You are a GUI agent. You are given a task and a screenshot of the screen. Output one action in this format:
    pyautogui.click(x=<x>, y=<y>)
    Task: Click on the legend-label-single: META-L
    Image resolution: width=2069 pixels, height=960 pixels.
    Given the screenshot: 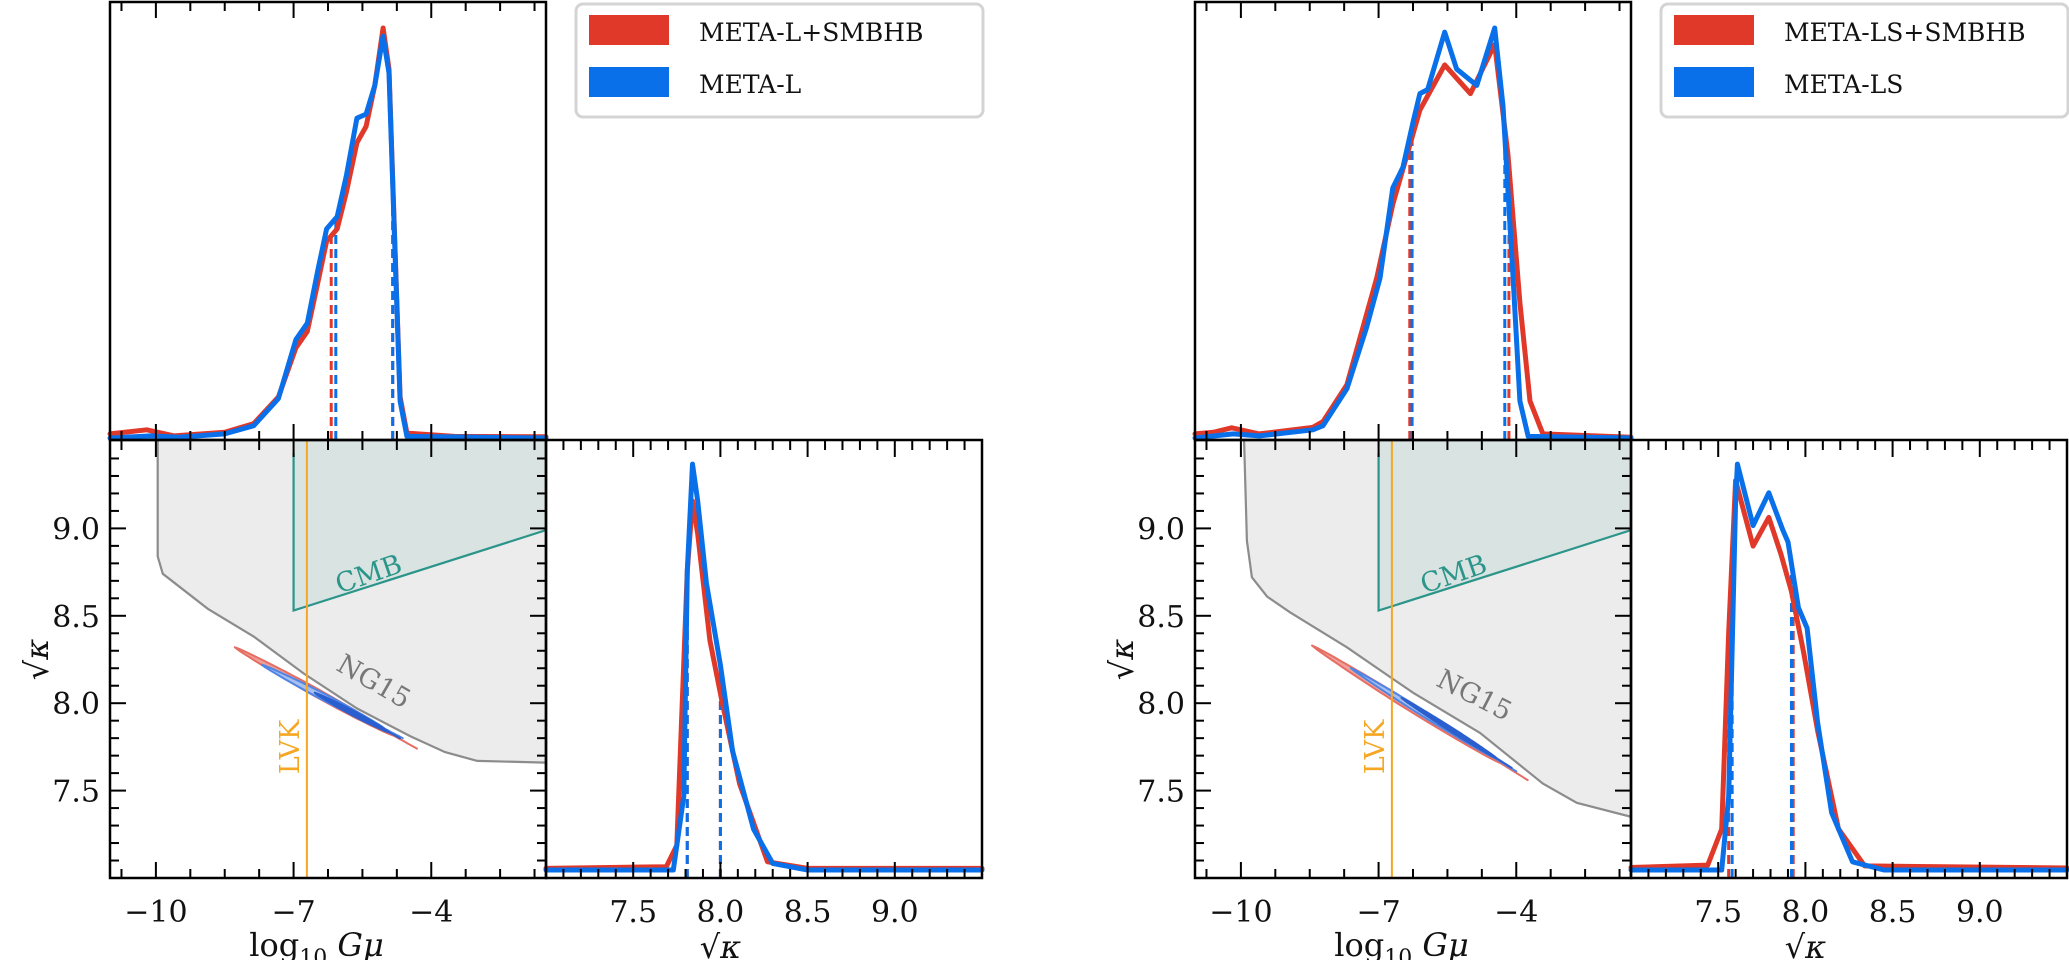 What is the action you would take?
    pyautogui.click(x=750, y=84)
    